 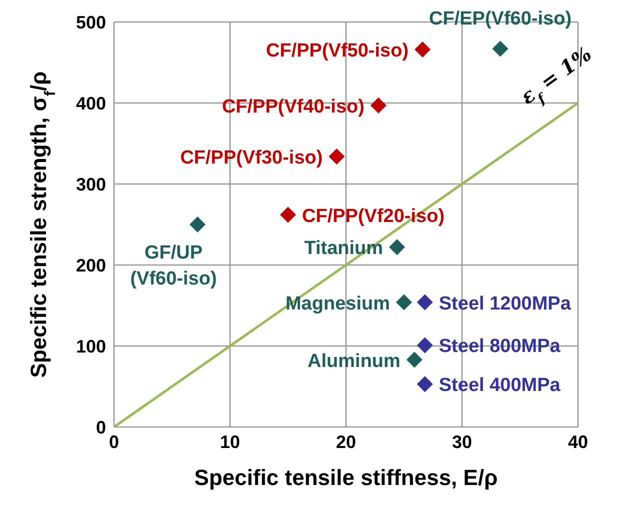 What do you see at coordinates (91, 22) in the screenshot?
I see `y-tick-label: 500` at bounding box center [91, 22].